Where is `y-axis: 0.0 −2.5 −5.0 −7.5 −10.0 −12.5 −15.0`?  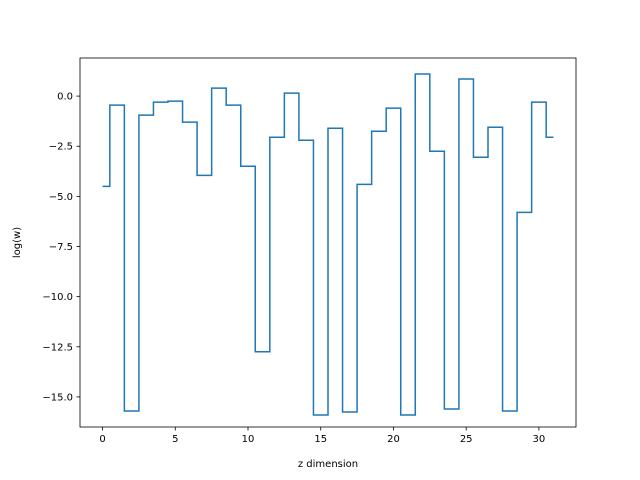 y-axis: 0.0 −2.5 −5.0 −7.5 −10.0 −12.5 −15.0 is located at coordinates (61, 247).